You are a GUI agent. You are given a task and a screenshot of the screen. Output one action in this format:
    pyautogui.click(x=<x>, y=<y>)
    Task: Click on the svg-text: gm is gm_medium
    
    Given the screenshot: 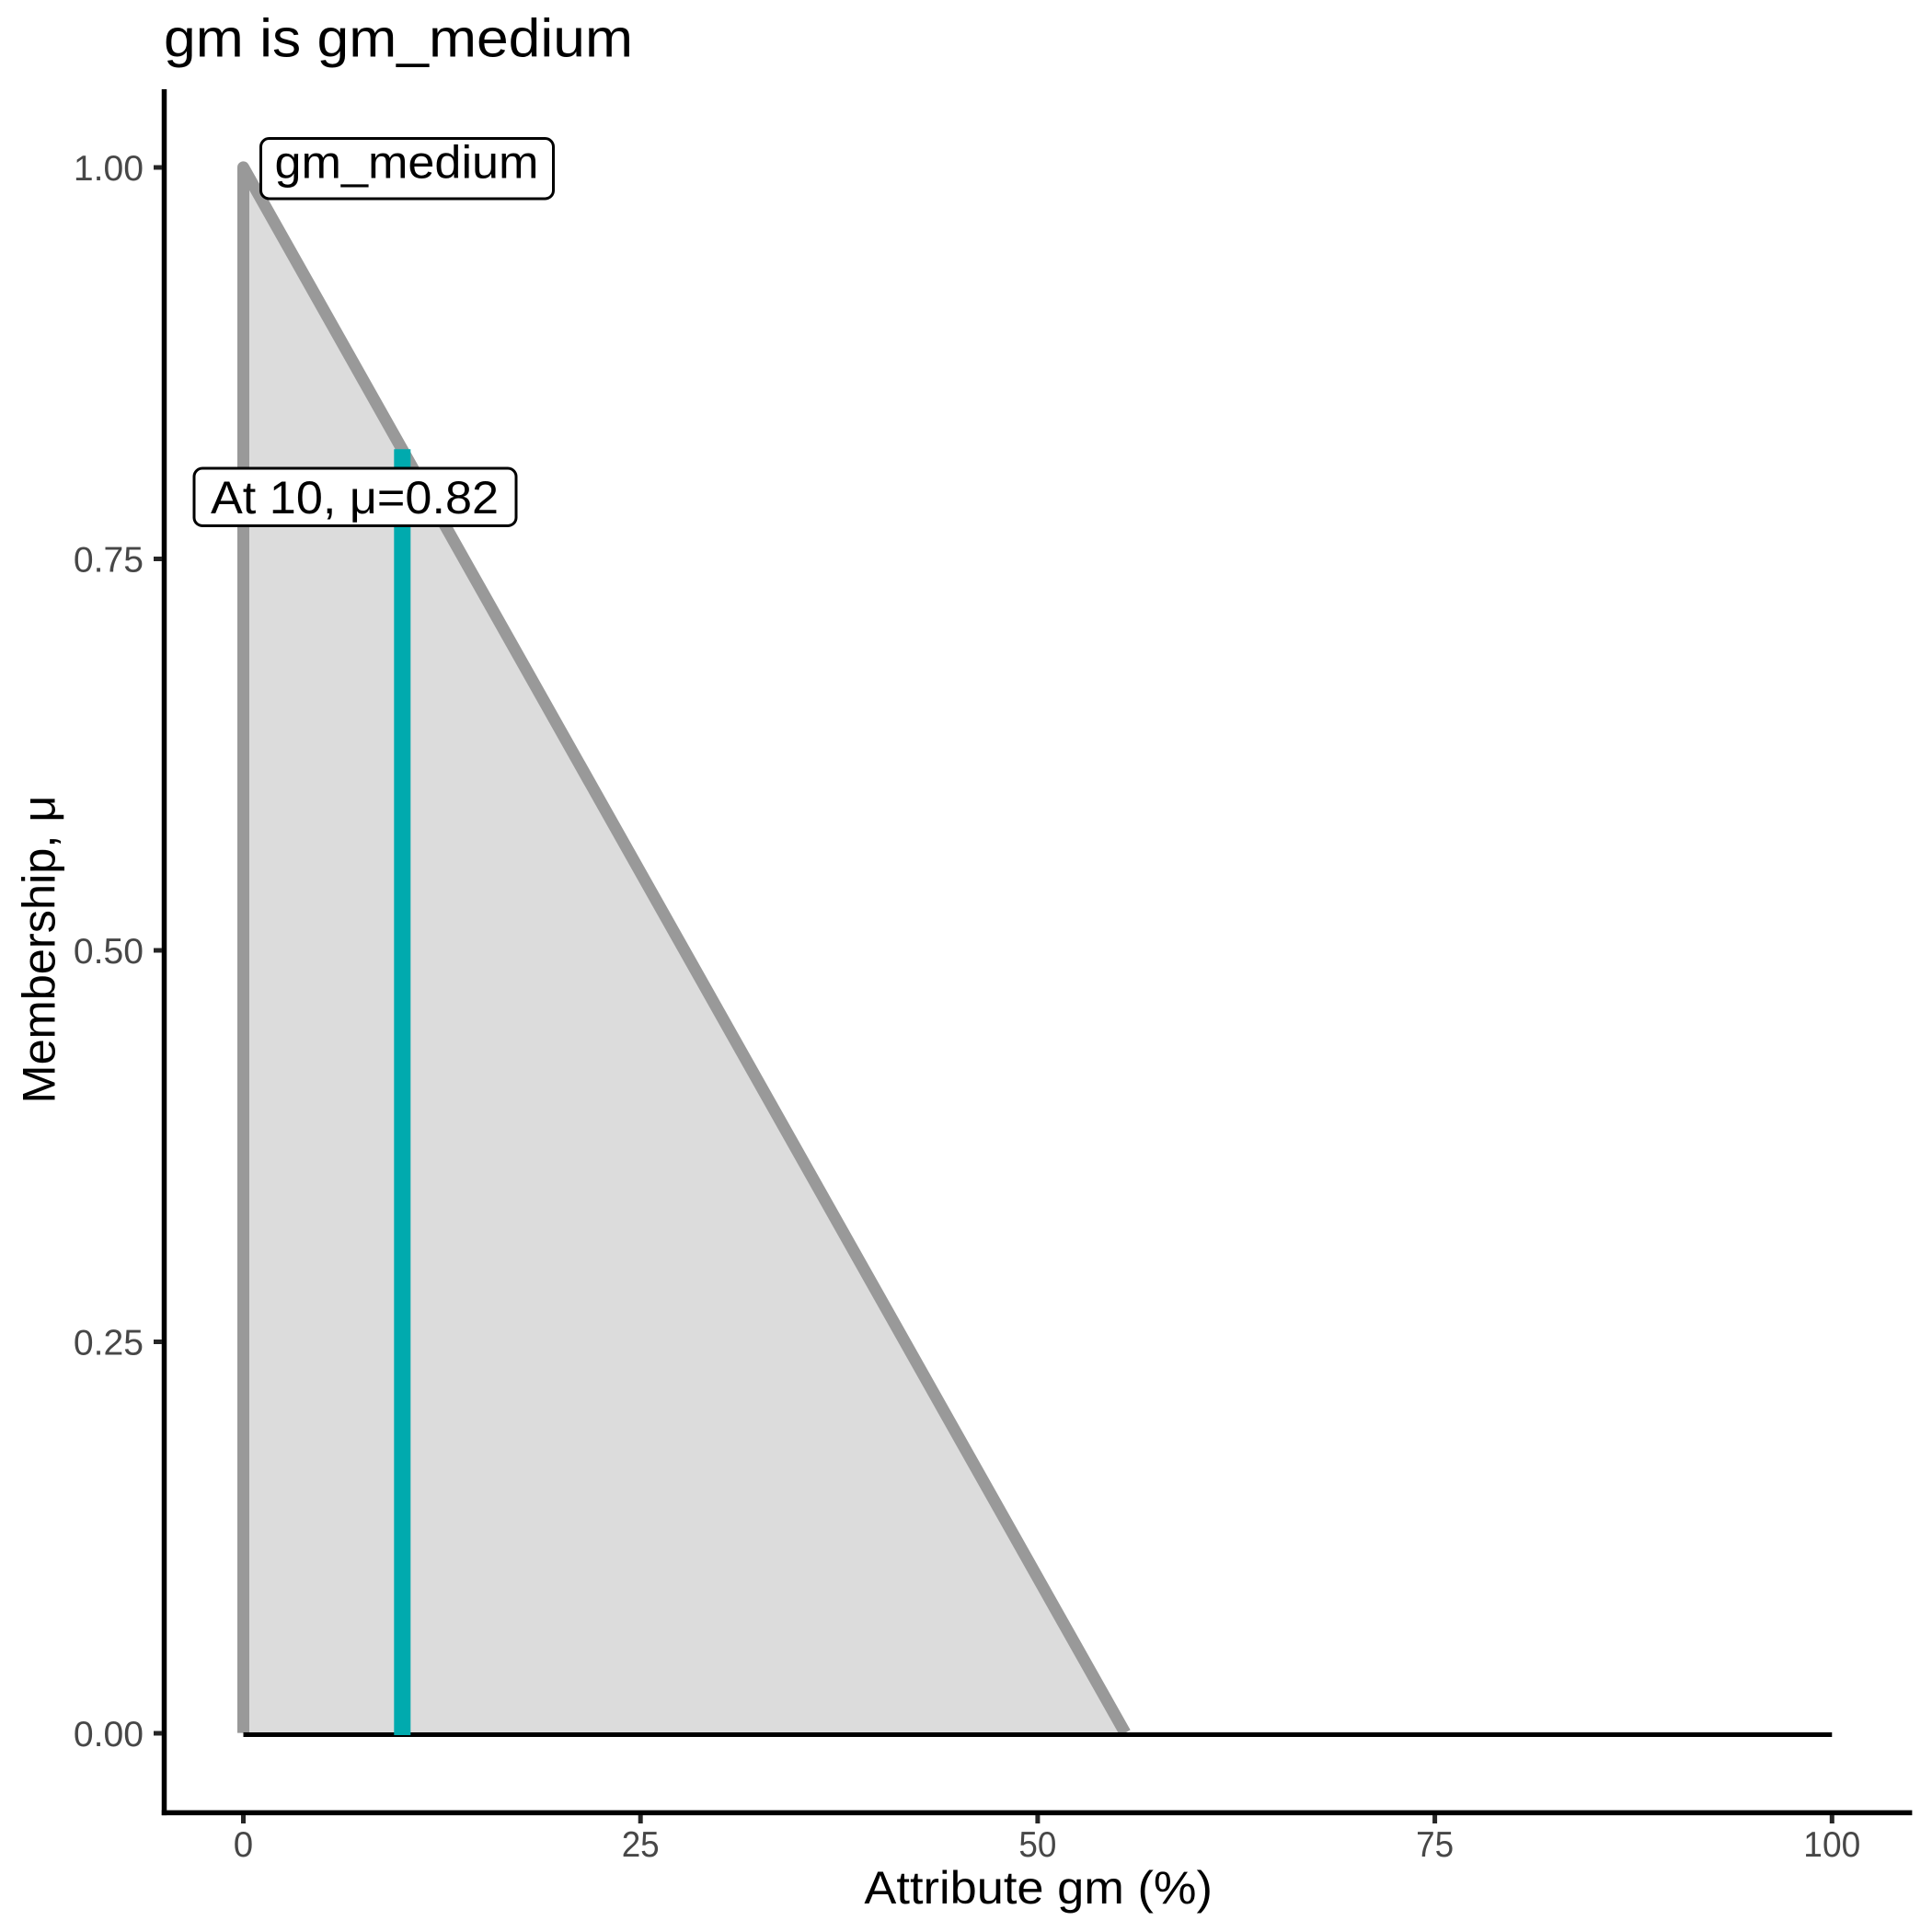 What is the action you would take?
    pyautogui.click(x=398, y=39)
    